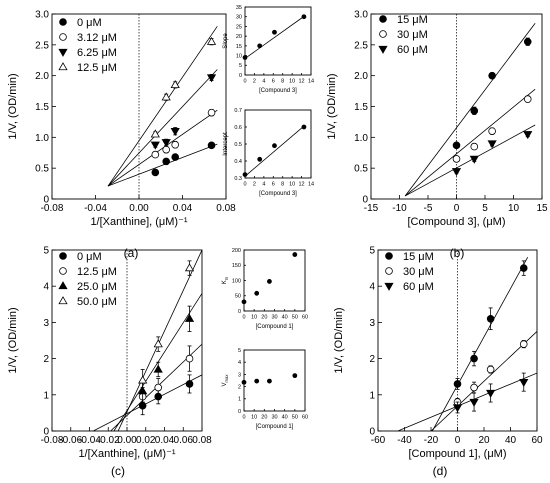 Image resolution: width=550 pixels, height=483 pixels. I want to click on x-tick-label: 8, so click(282, 185).